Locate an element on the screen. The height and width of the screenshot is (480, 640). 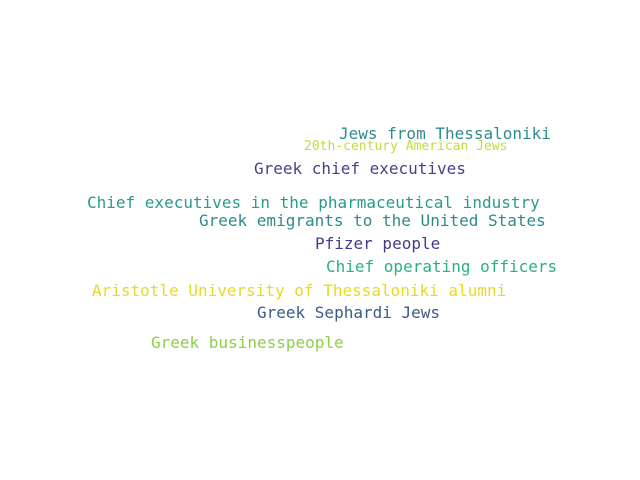
word-greek-businesspeople: Greek businesspeople is located at coordinates (247, 342).